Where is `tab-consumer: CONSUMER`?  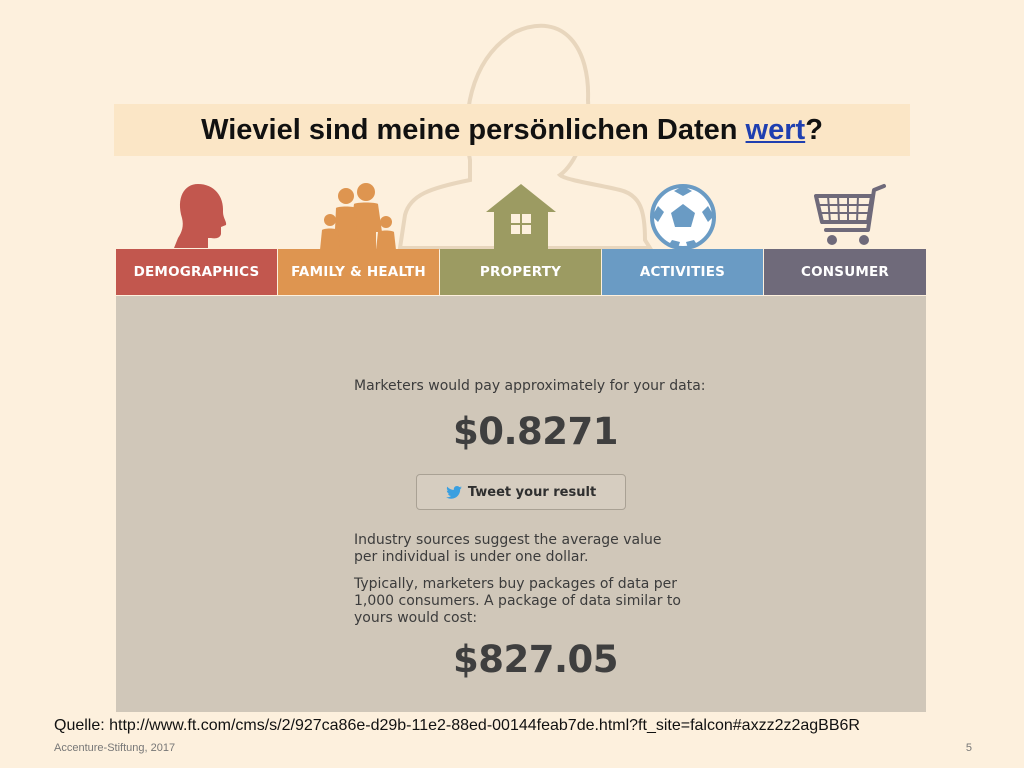
tab-consumer: CONSUMER is located at coordinates (845, 272).